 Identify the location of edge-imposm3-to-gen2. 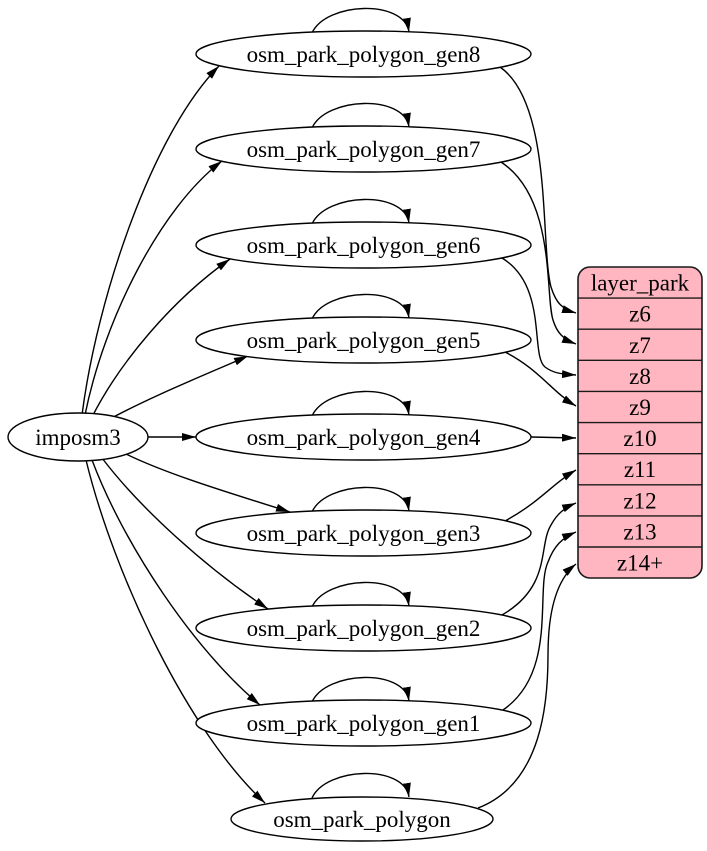
(185, 533).